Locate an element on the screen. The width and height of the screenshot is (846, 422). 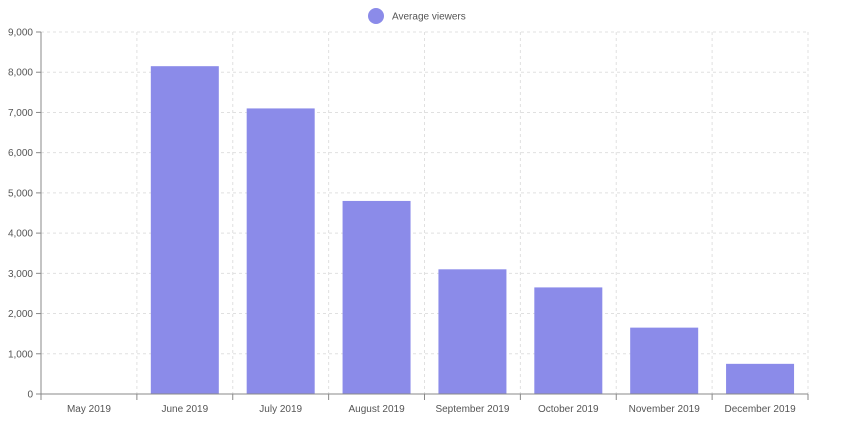
legend: Average viewers is located at coordinates (417, 16).